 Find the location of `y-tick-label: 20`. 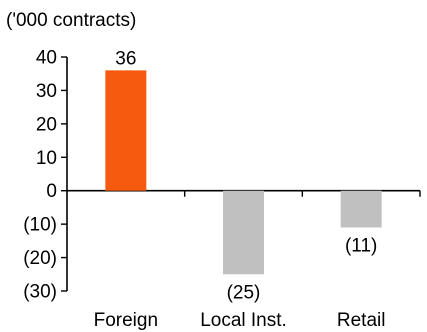

y-tick-label: 20 is located at coordinates (46, 124).